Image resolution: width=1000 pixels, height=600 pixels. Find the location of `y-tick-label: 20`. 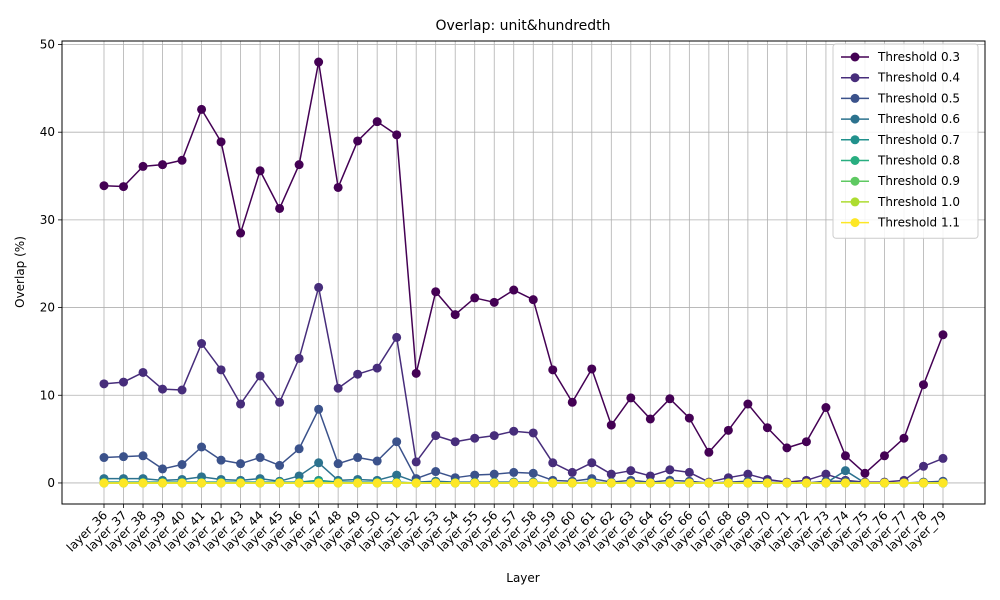

y-tick-label: 20 is located at coordinates (47, 308).